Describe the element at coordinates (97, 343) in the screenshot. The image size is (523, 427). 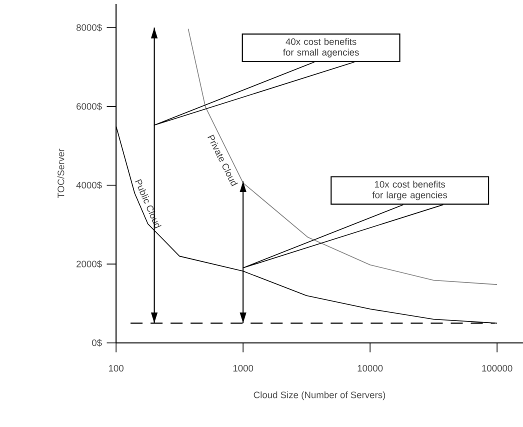
I see `y-tick-label: 0$` at that location.